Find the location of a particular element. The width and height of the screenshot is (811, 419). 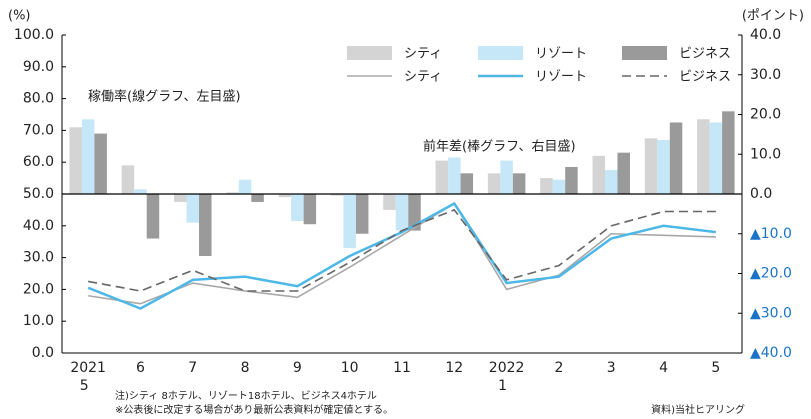

y2-tick-label: 30.0 is located at coordinates (765, 75).